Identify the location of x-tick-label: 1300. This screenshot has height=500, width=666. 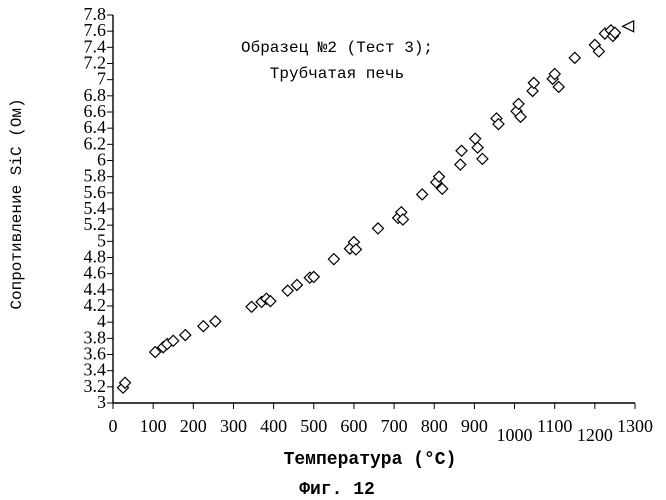
(635, 426).